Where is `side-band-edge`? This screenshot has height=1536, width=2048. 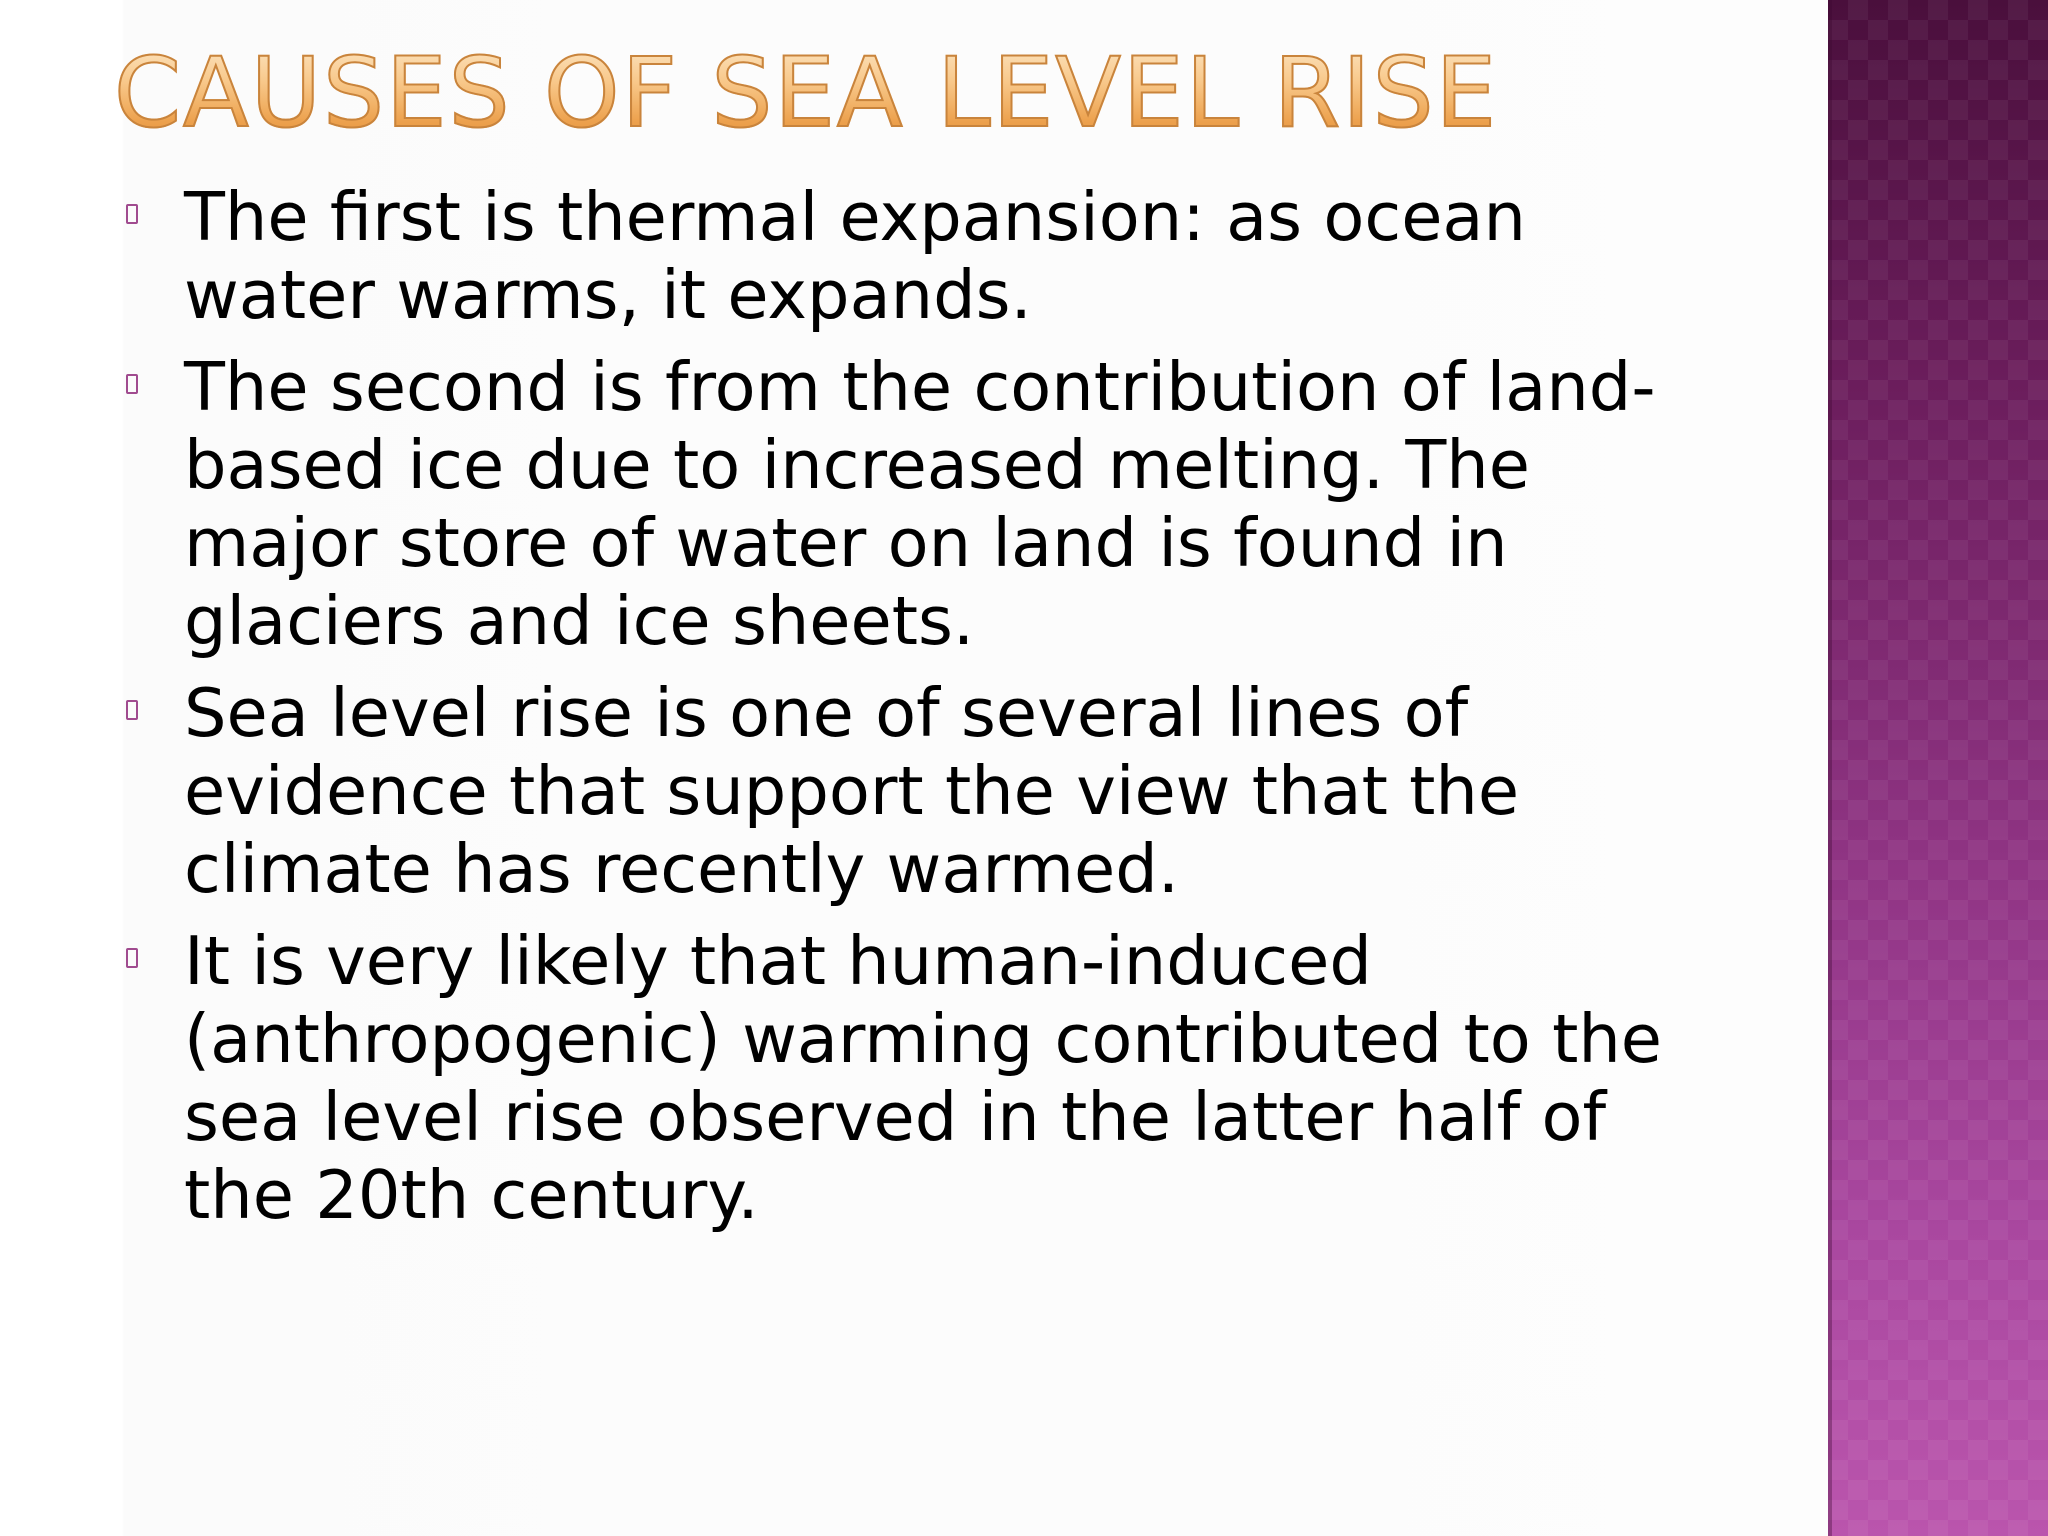
side-band-edge is located at coordinates (1830, 768).